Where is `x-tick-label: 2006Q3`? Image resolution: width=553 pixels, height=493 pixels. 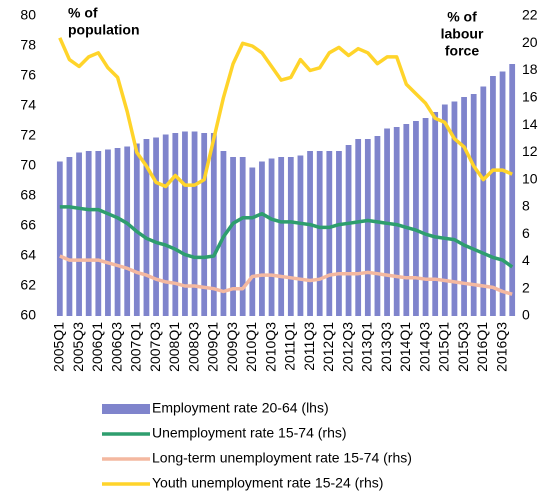
x-tick-label: 2006Q3 is located at coordinates (116, 347).